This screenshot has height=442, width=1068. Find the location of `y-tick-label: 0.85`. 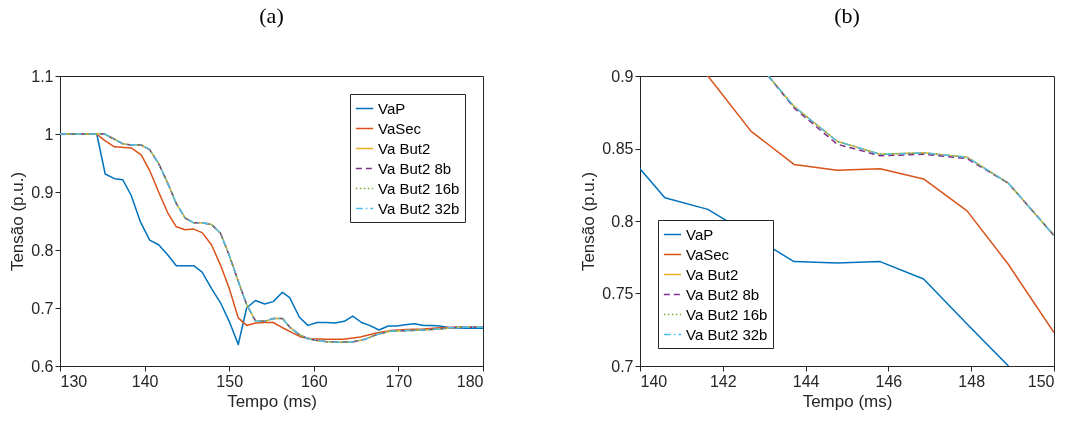

y-tick-label: 0.85 is located at coordinates (618, 148).